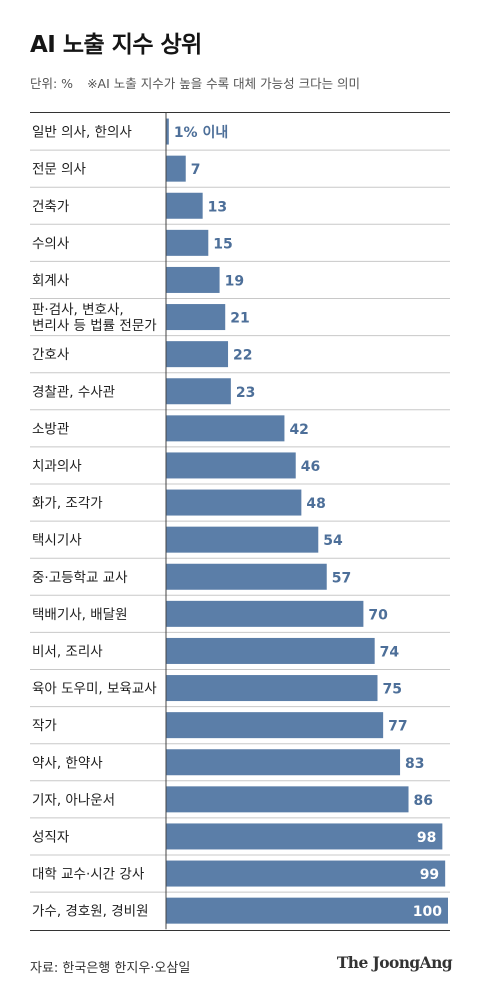 This screenshot has height=995, width=480. I want to click on category-label: 전문 의사, so click(59, 170).